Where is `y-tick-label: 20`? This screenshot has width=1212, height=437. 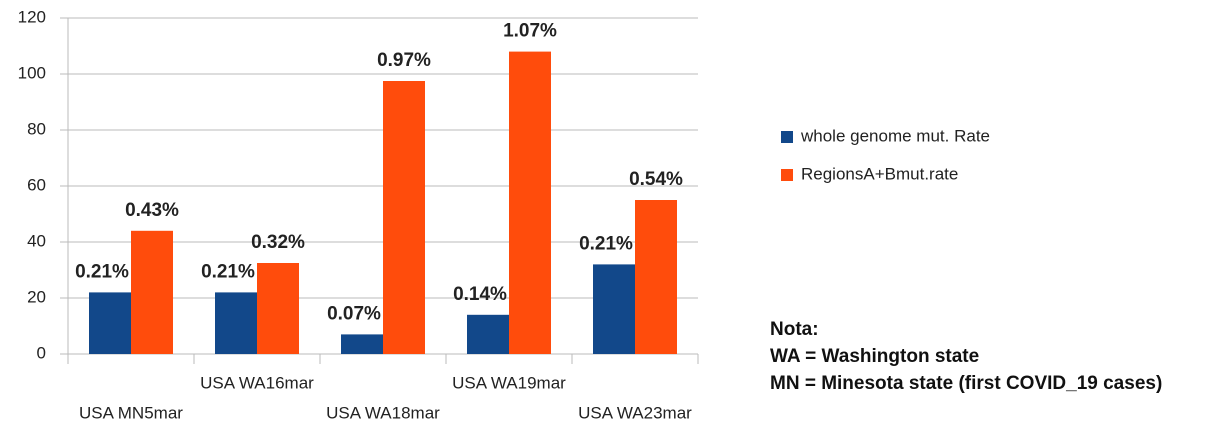
y-tick-label: 20 is located at coordinates (36, 296).